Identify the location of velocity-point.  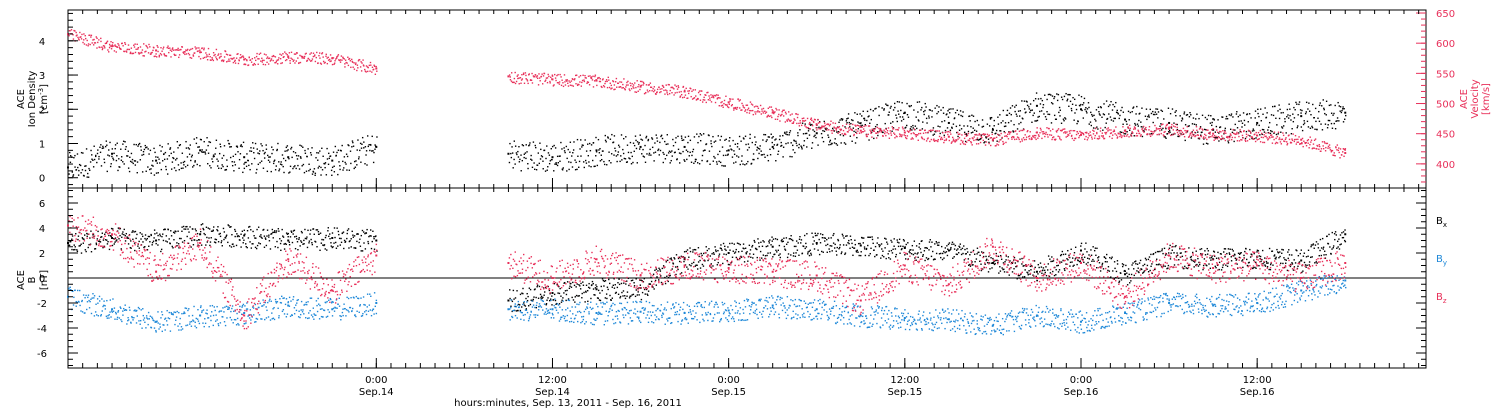
(332, 58).